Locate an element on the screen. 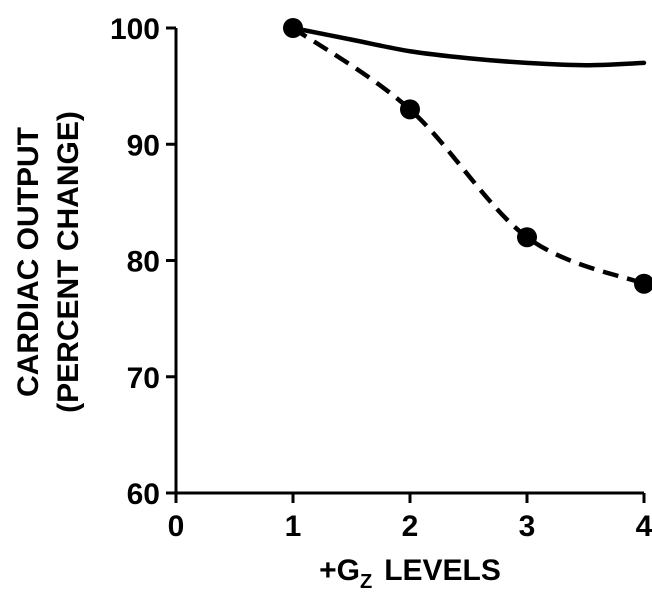 The height and width of the screenshot is (599, 652). y-tick-label: 70 is located at coordinates (143, 378).